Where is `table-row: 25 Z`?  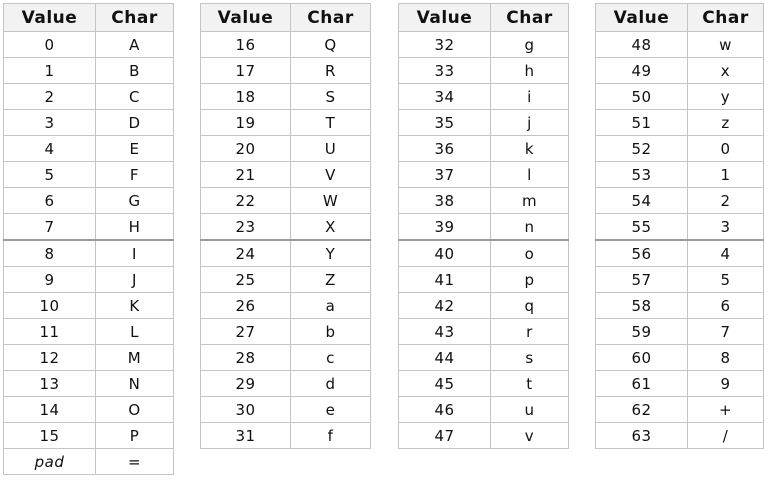
table-row: 25 Z is located at coordinates (285, 279).